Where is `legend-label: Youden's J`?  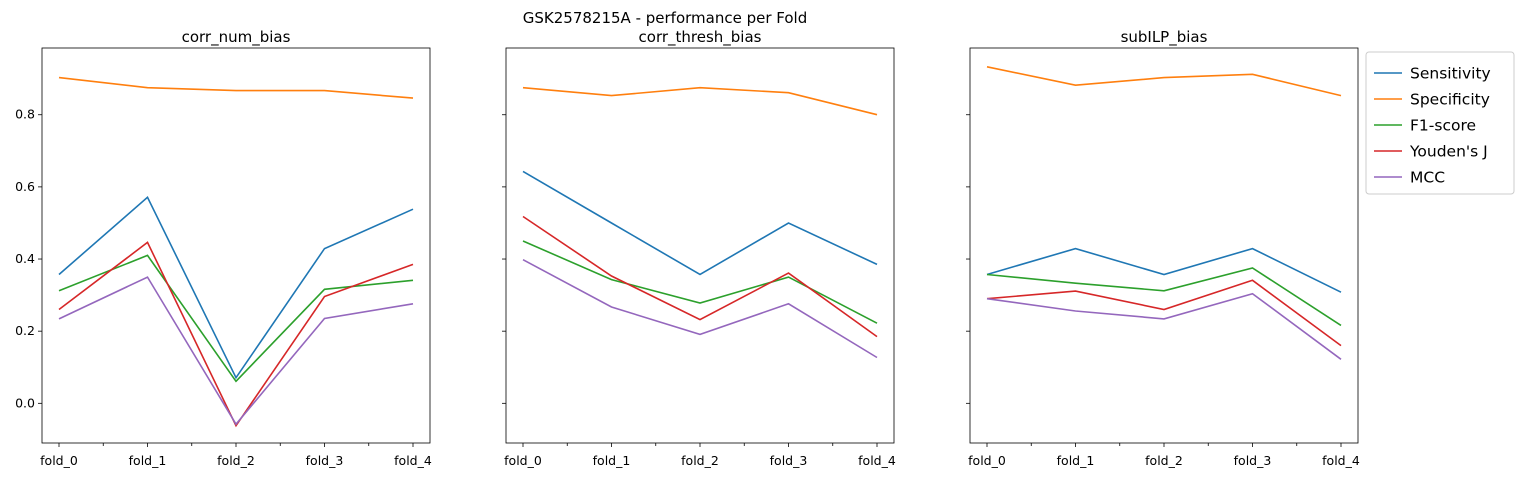
legend-label: Youden's J is located at coordinates (1448, 152).